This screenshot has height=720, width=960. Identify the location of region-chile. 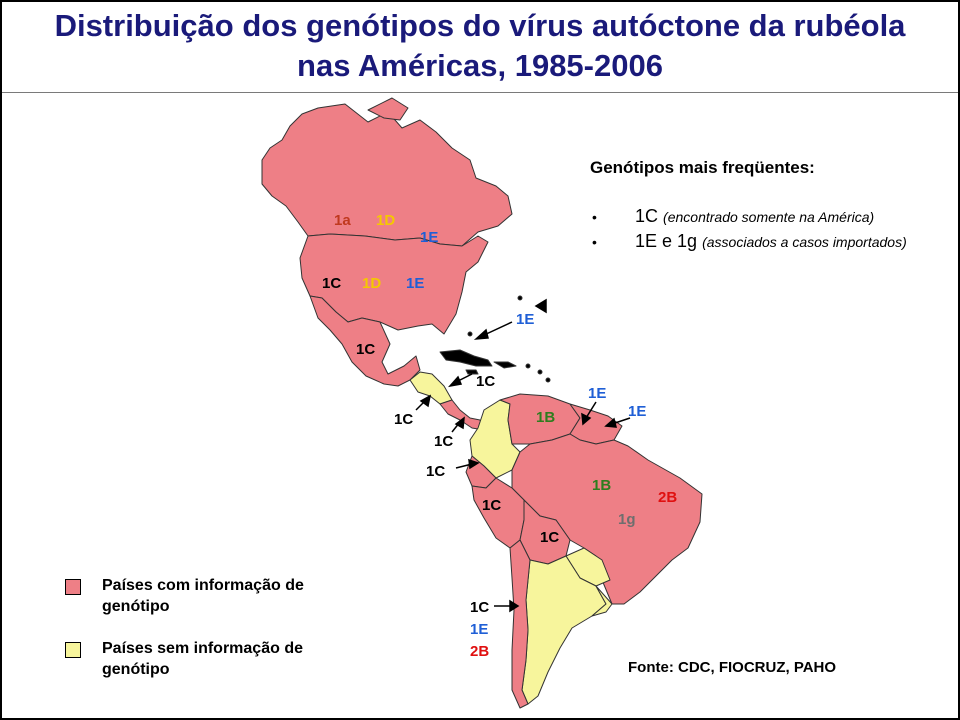
(520, 624).